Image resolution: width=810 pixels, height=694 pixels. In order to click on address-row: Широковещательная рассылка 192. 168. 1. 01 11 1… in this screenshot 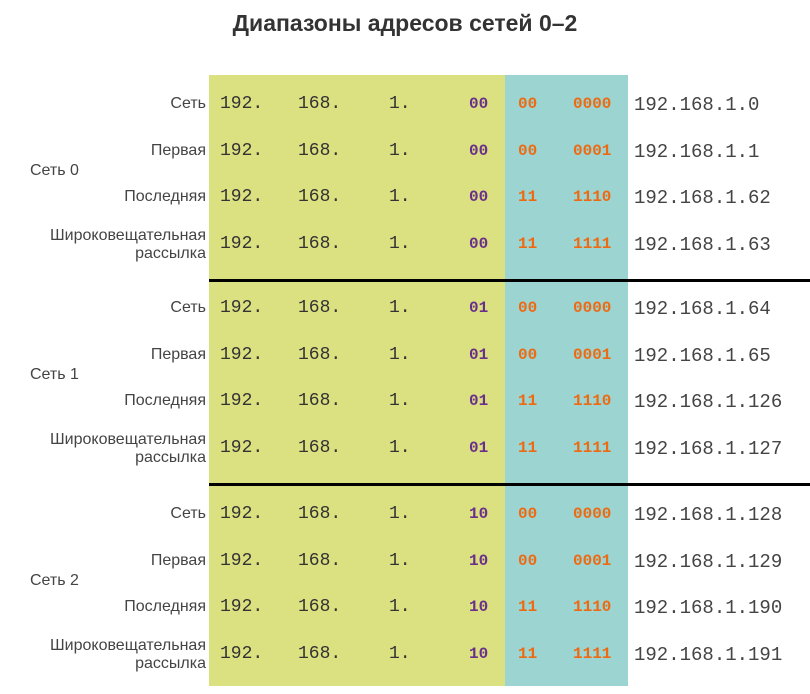, I will do `click(405, 448)`.